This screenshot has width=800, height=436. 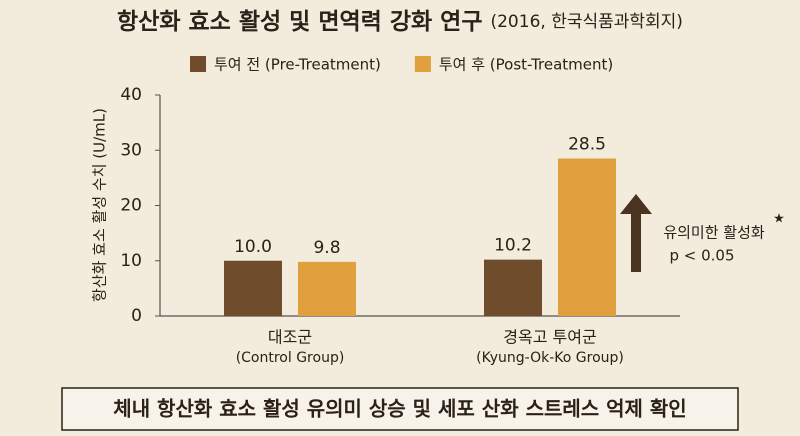 I want to click on chart-title: 항산화 효소 활성 및 면역력 강화 연구, so click(x=299, y=22).